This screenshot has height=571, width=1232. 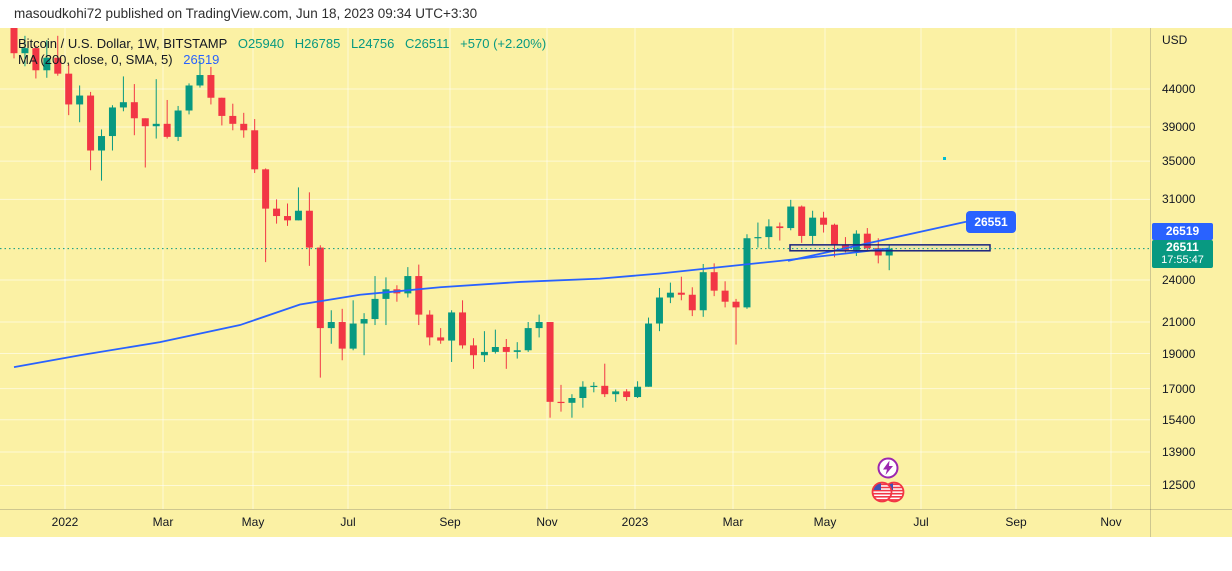 What do you see at coordinates (1179, 161) in the screenshot?
I see `price-tick-35000: 35000` at bounding box center [1179, 161].